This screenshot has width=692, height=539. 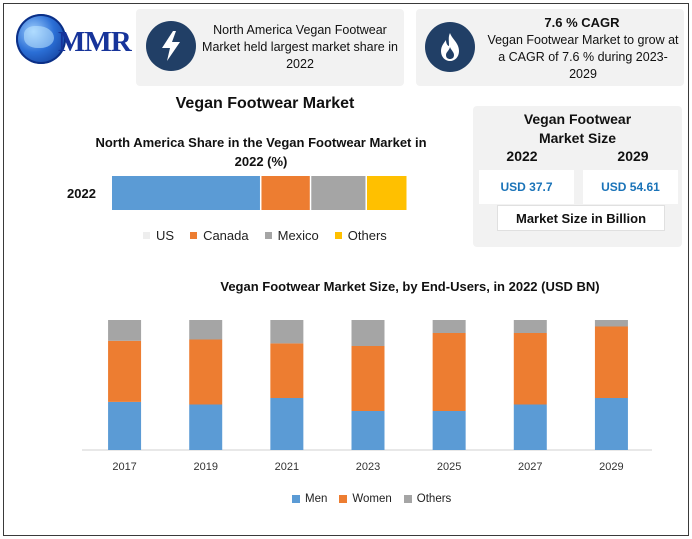 I want to click on x-tick-label: 2021, so click(x=287, y=467).